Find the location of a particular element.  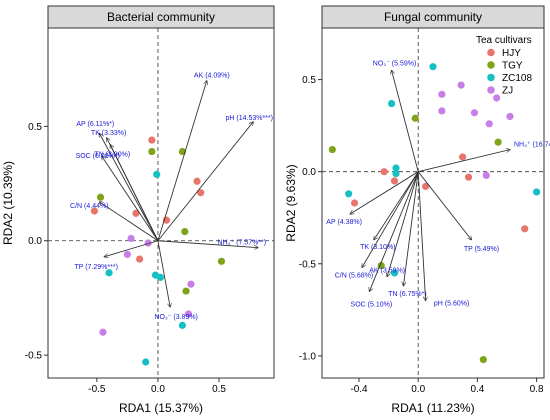

fungal-y-tick-label: -1.0 is located at coordinates (308, 356).